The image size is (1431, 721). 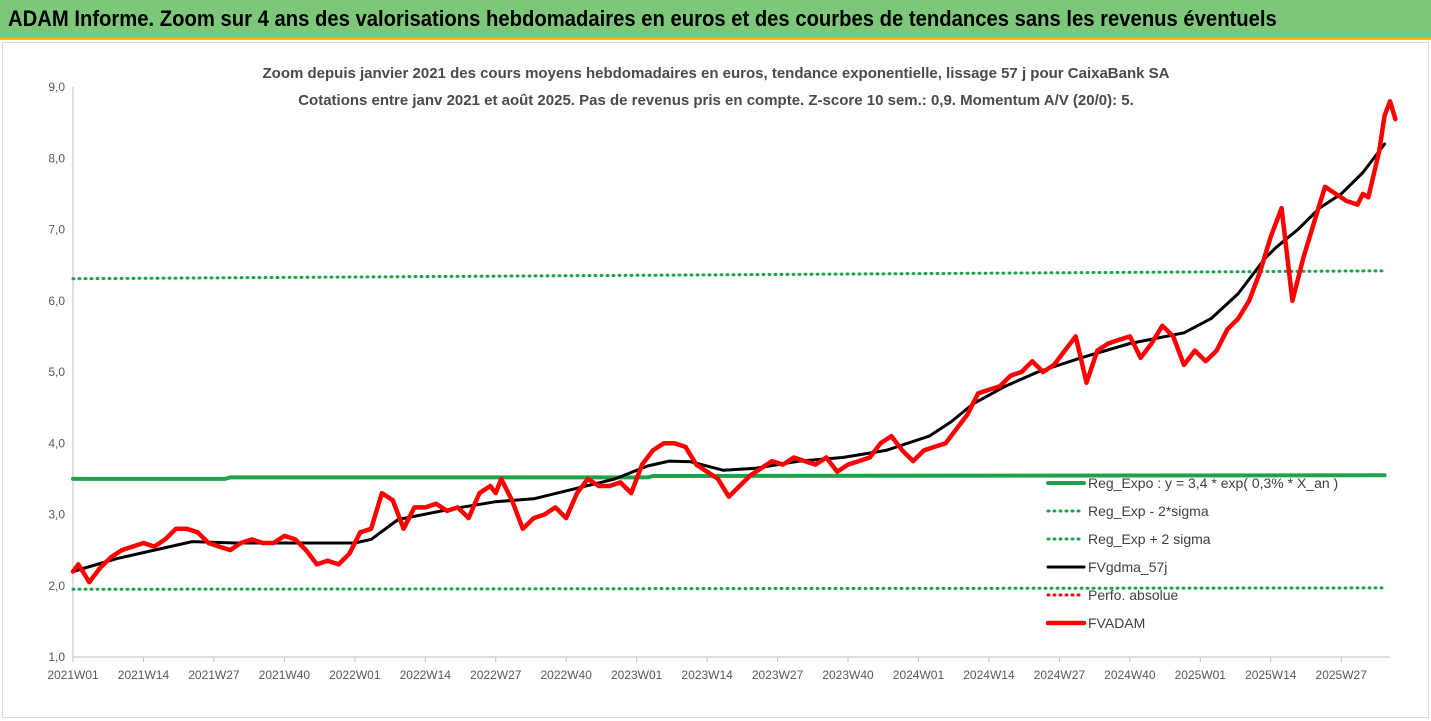 I want to click on x-tick-label: 2023W40, so click(x=848, y=675).